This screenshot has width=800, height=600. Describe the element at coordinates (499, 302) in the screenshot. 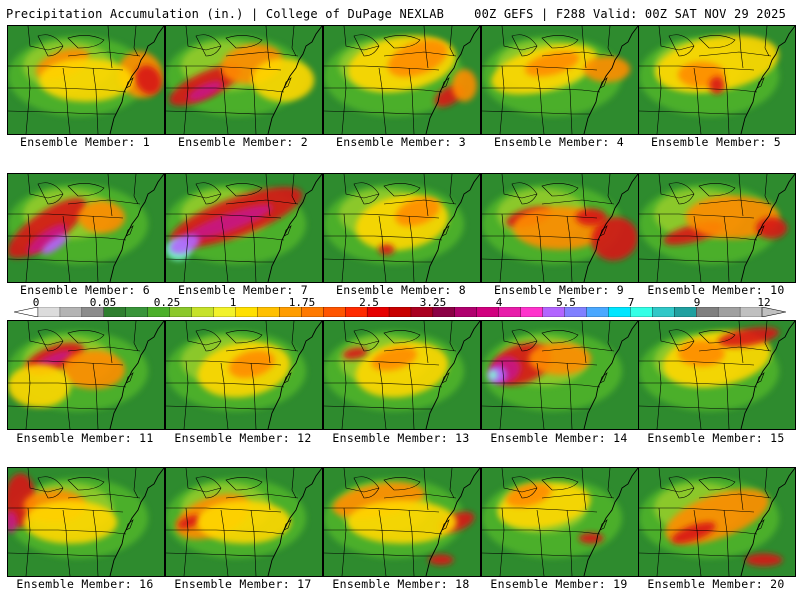

I see `colorbar-tick-label: 4` at that location.